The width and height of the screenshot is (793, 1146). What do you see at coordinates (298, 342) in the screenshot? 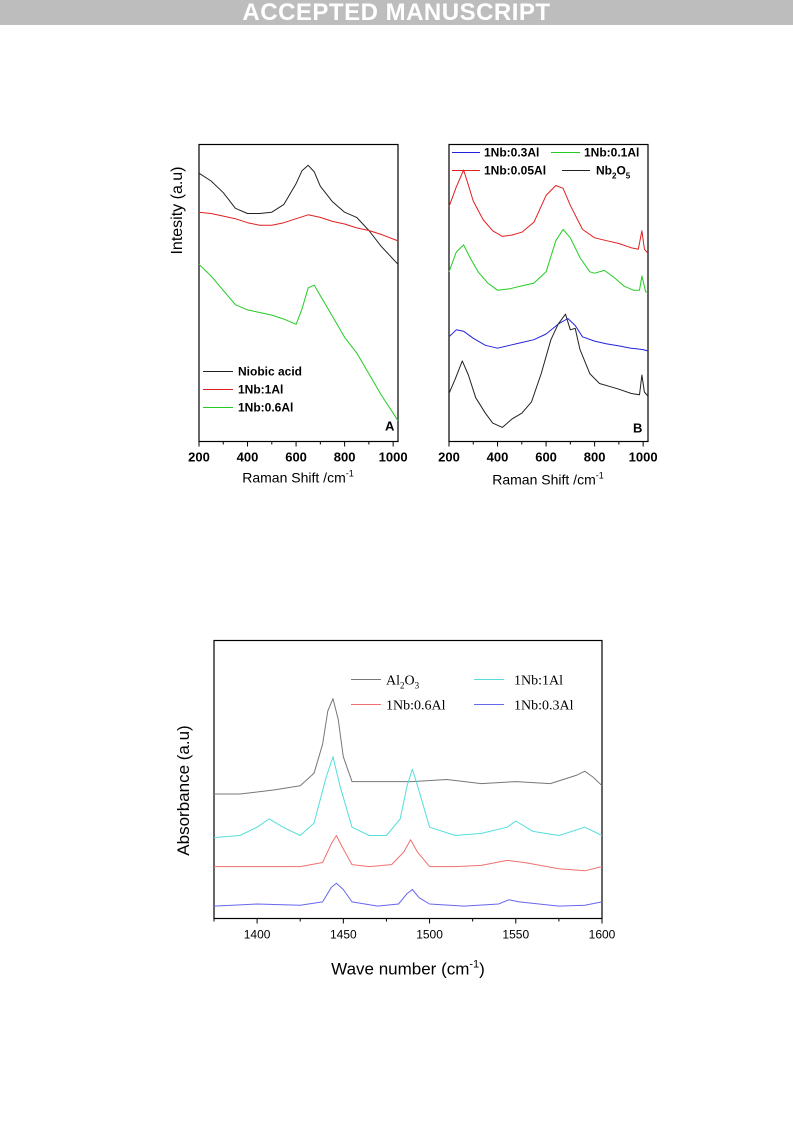
I see `series-line-1nb-0-6al-panel1` at bounding box center [298, 342].